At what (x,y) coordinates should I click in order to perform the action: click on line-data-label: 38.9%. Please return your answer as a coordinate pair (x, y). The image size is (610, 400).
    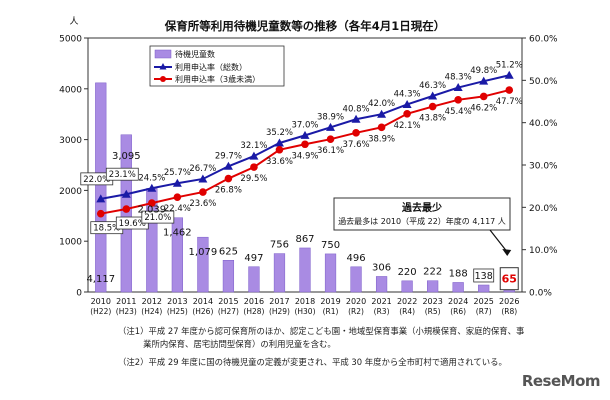
    Looking at the image, I should click on (381, 139).